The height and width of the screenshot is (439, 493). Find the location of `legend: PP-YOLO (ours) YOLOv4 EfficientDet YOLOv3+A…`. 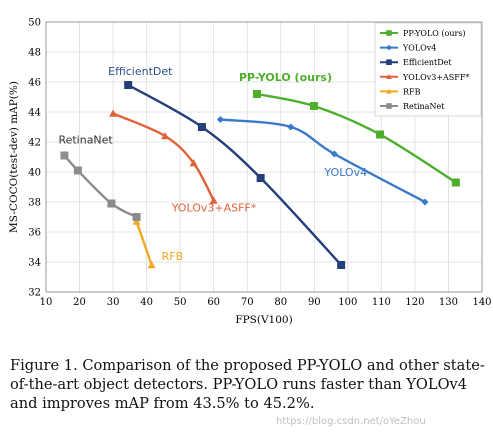

legend: PP-YOLO (ours) YOLOv4 EfficientDet YOLOv3+A… is located at coordinates (424, 70).